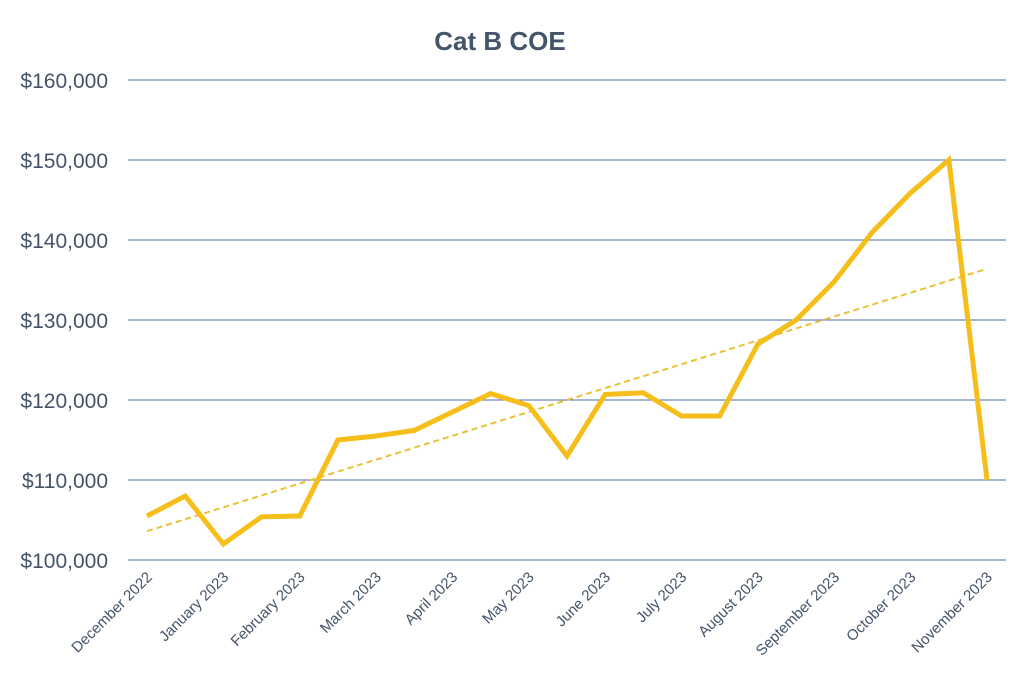 The width and height of the screenshot is (1024, 683). Describe the element at coordinates (798, 614) in the screenshot. I see `x-tick-label: September 2023` at that location.